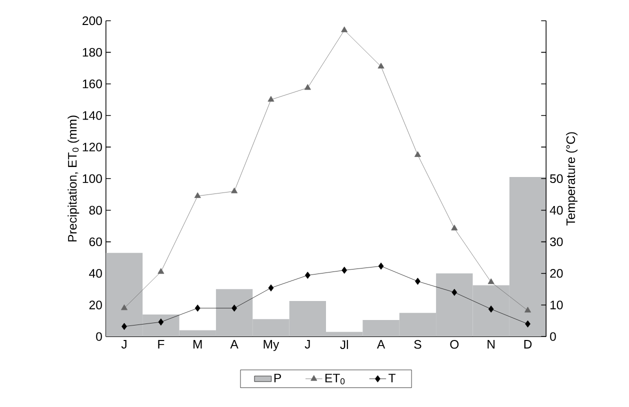 Image resolution: width=629 pixels, height=407 pixels. I want to click on y2-tick-label: 40, so click(556, 210).